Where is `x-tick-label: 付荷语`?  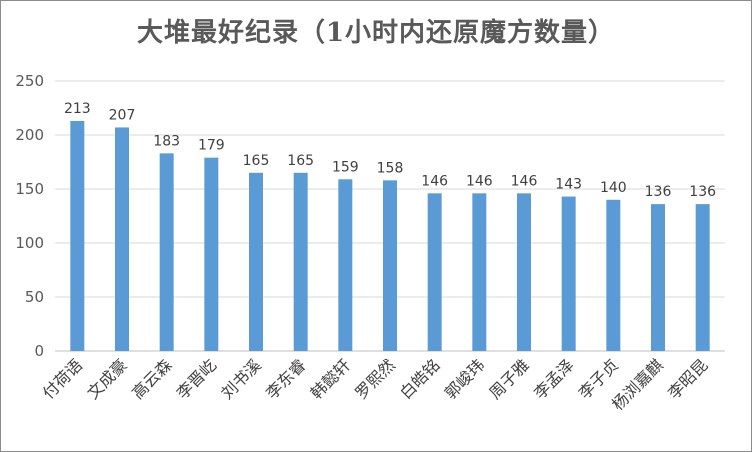
x-tick-label: 付荷语 is located at coordinates (62, 378).